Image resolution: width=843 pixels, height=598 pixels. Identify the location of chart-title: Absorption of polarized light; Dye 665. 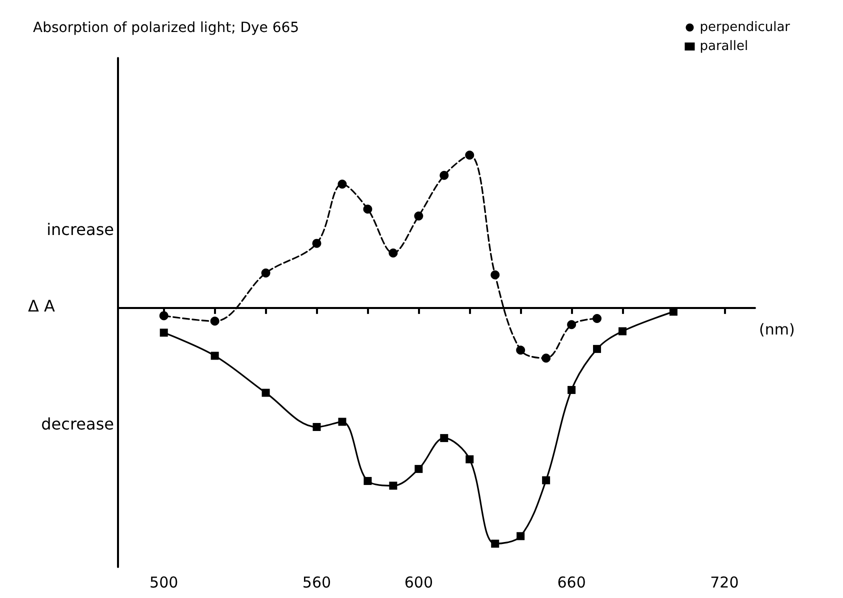
(166, 28).